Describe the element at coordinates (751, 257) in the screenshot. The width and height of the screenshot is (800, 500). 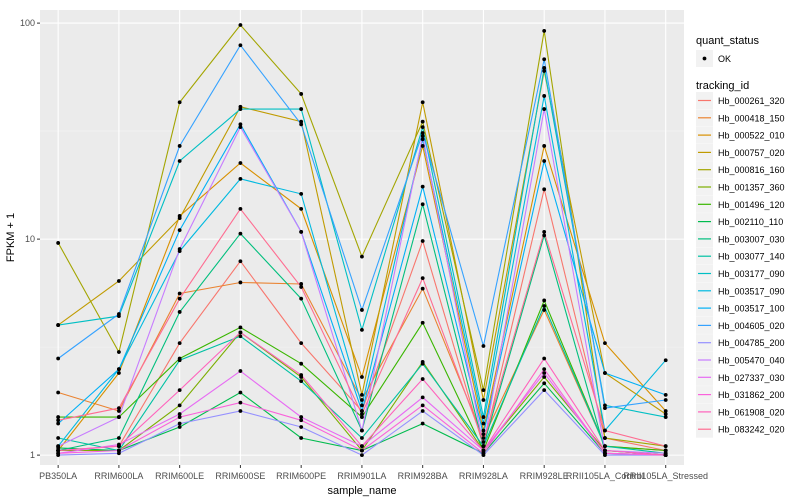
I see `legend-label-tracking-id: Hb_003077_140` at that location.